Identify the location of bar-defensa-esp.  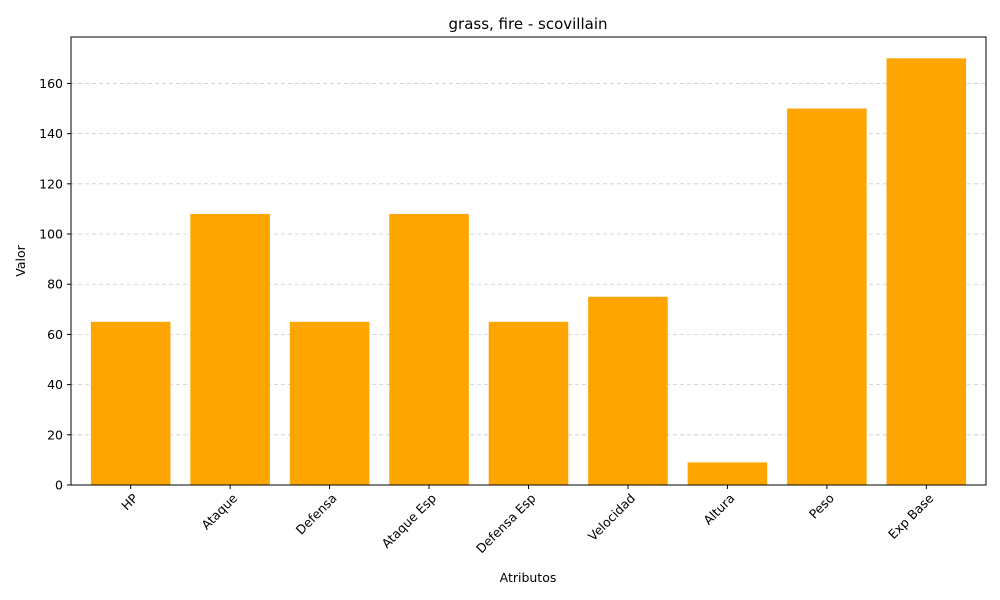
(528, 403).